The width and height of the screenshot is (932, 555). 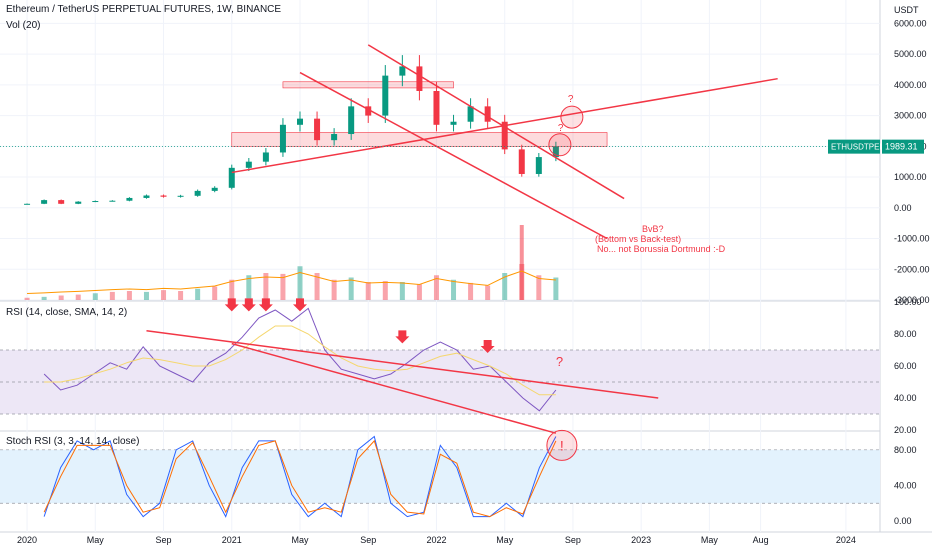 What do you see at coordinates (905, 450) in the screenshot?
I see `stoch-tick-label: 80.00` at bounding box center [905, 450].